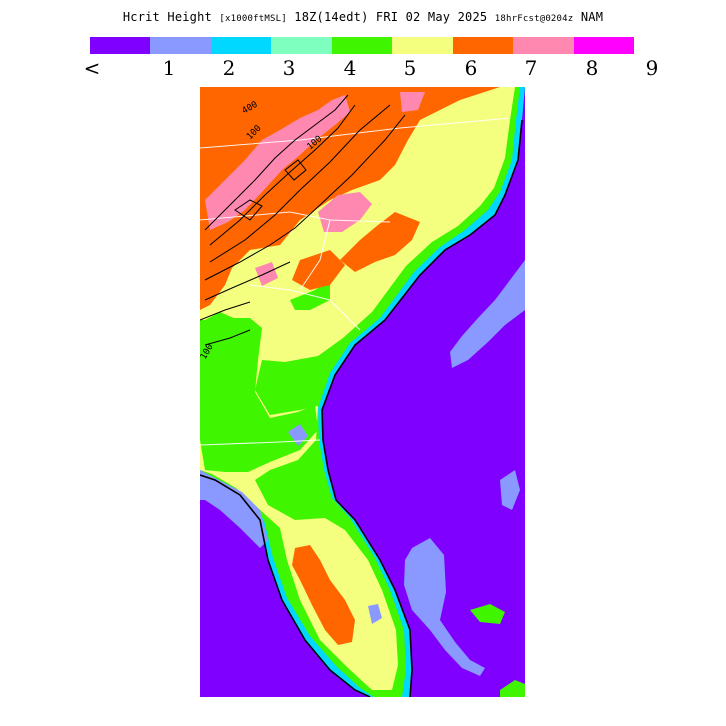  Describe the element at coordinates (652, 68) in the screenshot. I see `legend-tick: 9` at that location.